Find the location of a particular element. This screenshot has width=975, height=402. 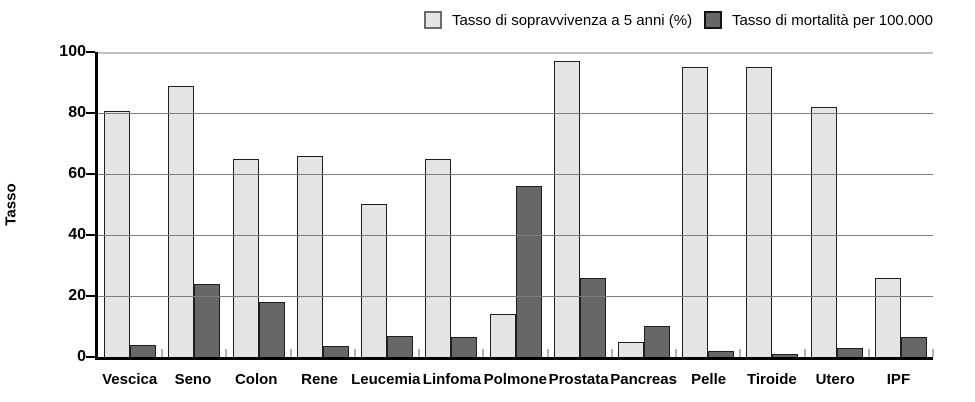

bar-group-tiroide is located at coordinates (773, 204).